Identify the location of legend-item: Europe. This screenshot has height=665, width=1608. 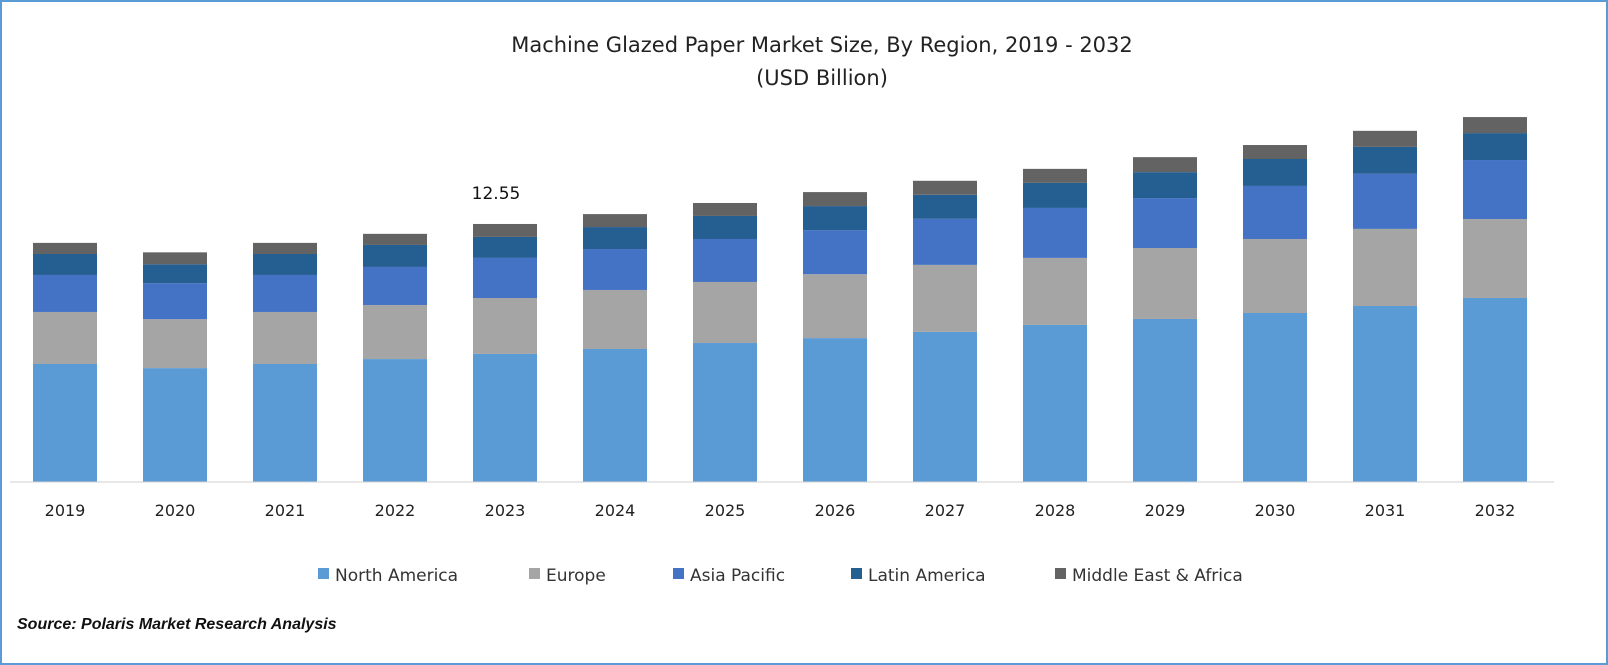
(567, 576).